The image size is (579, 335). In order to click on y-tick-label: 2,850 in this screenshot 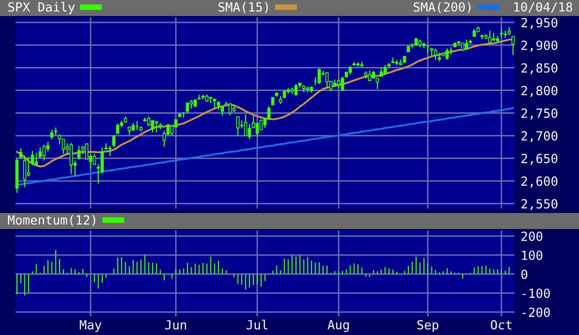, I will do `click(539, 68)`.